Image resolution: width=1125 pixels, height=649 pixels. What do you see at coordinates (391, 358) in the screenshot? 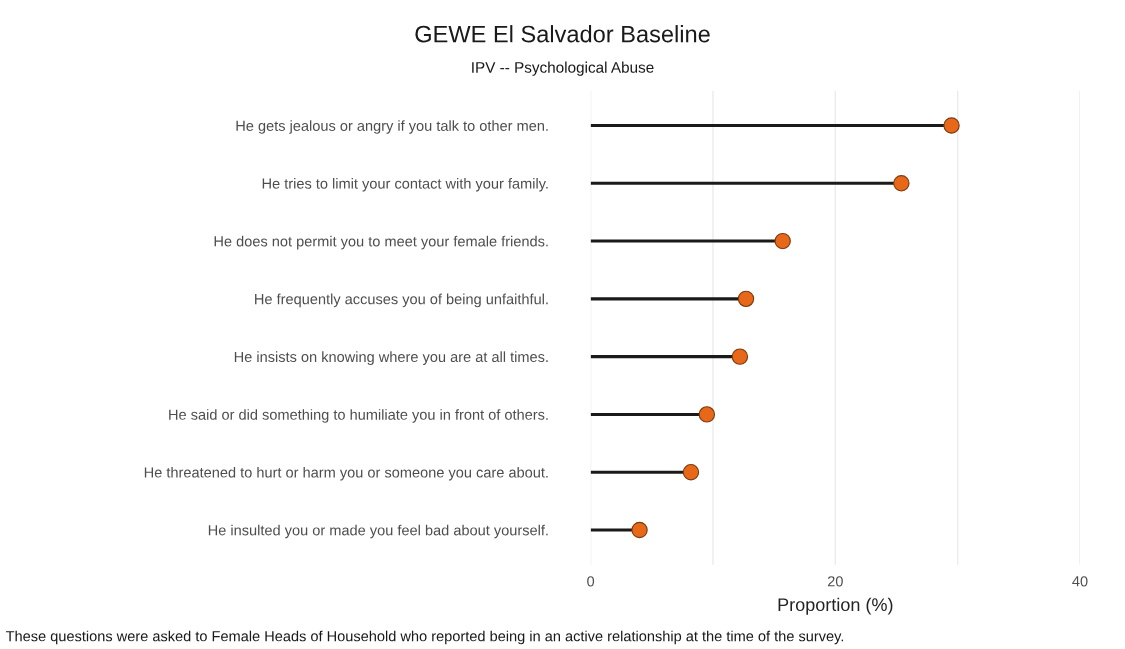
I see `y-tick-label: He insists on knowing where you are at all times.` at bounding box center [391, 358].